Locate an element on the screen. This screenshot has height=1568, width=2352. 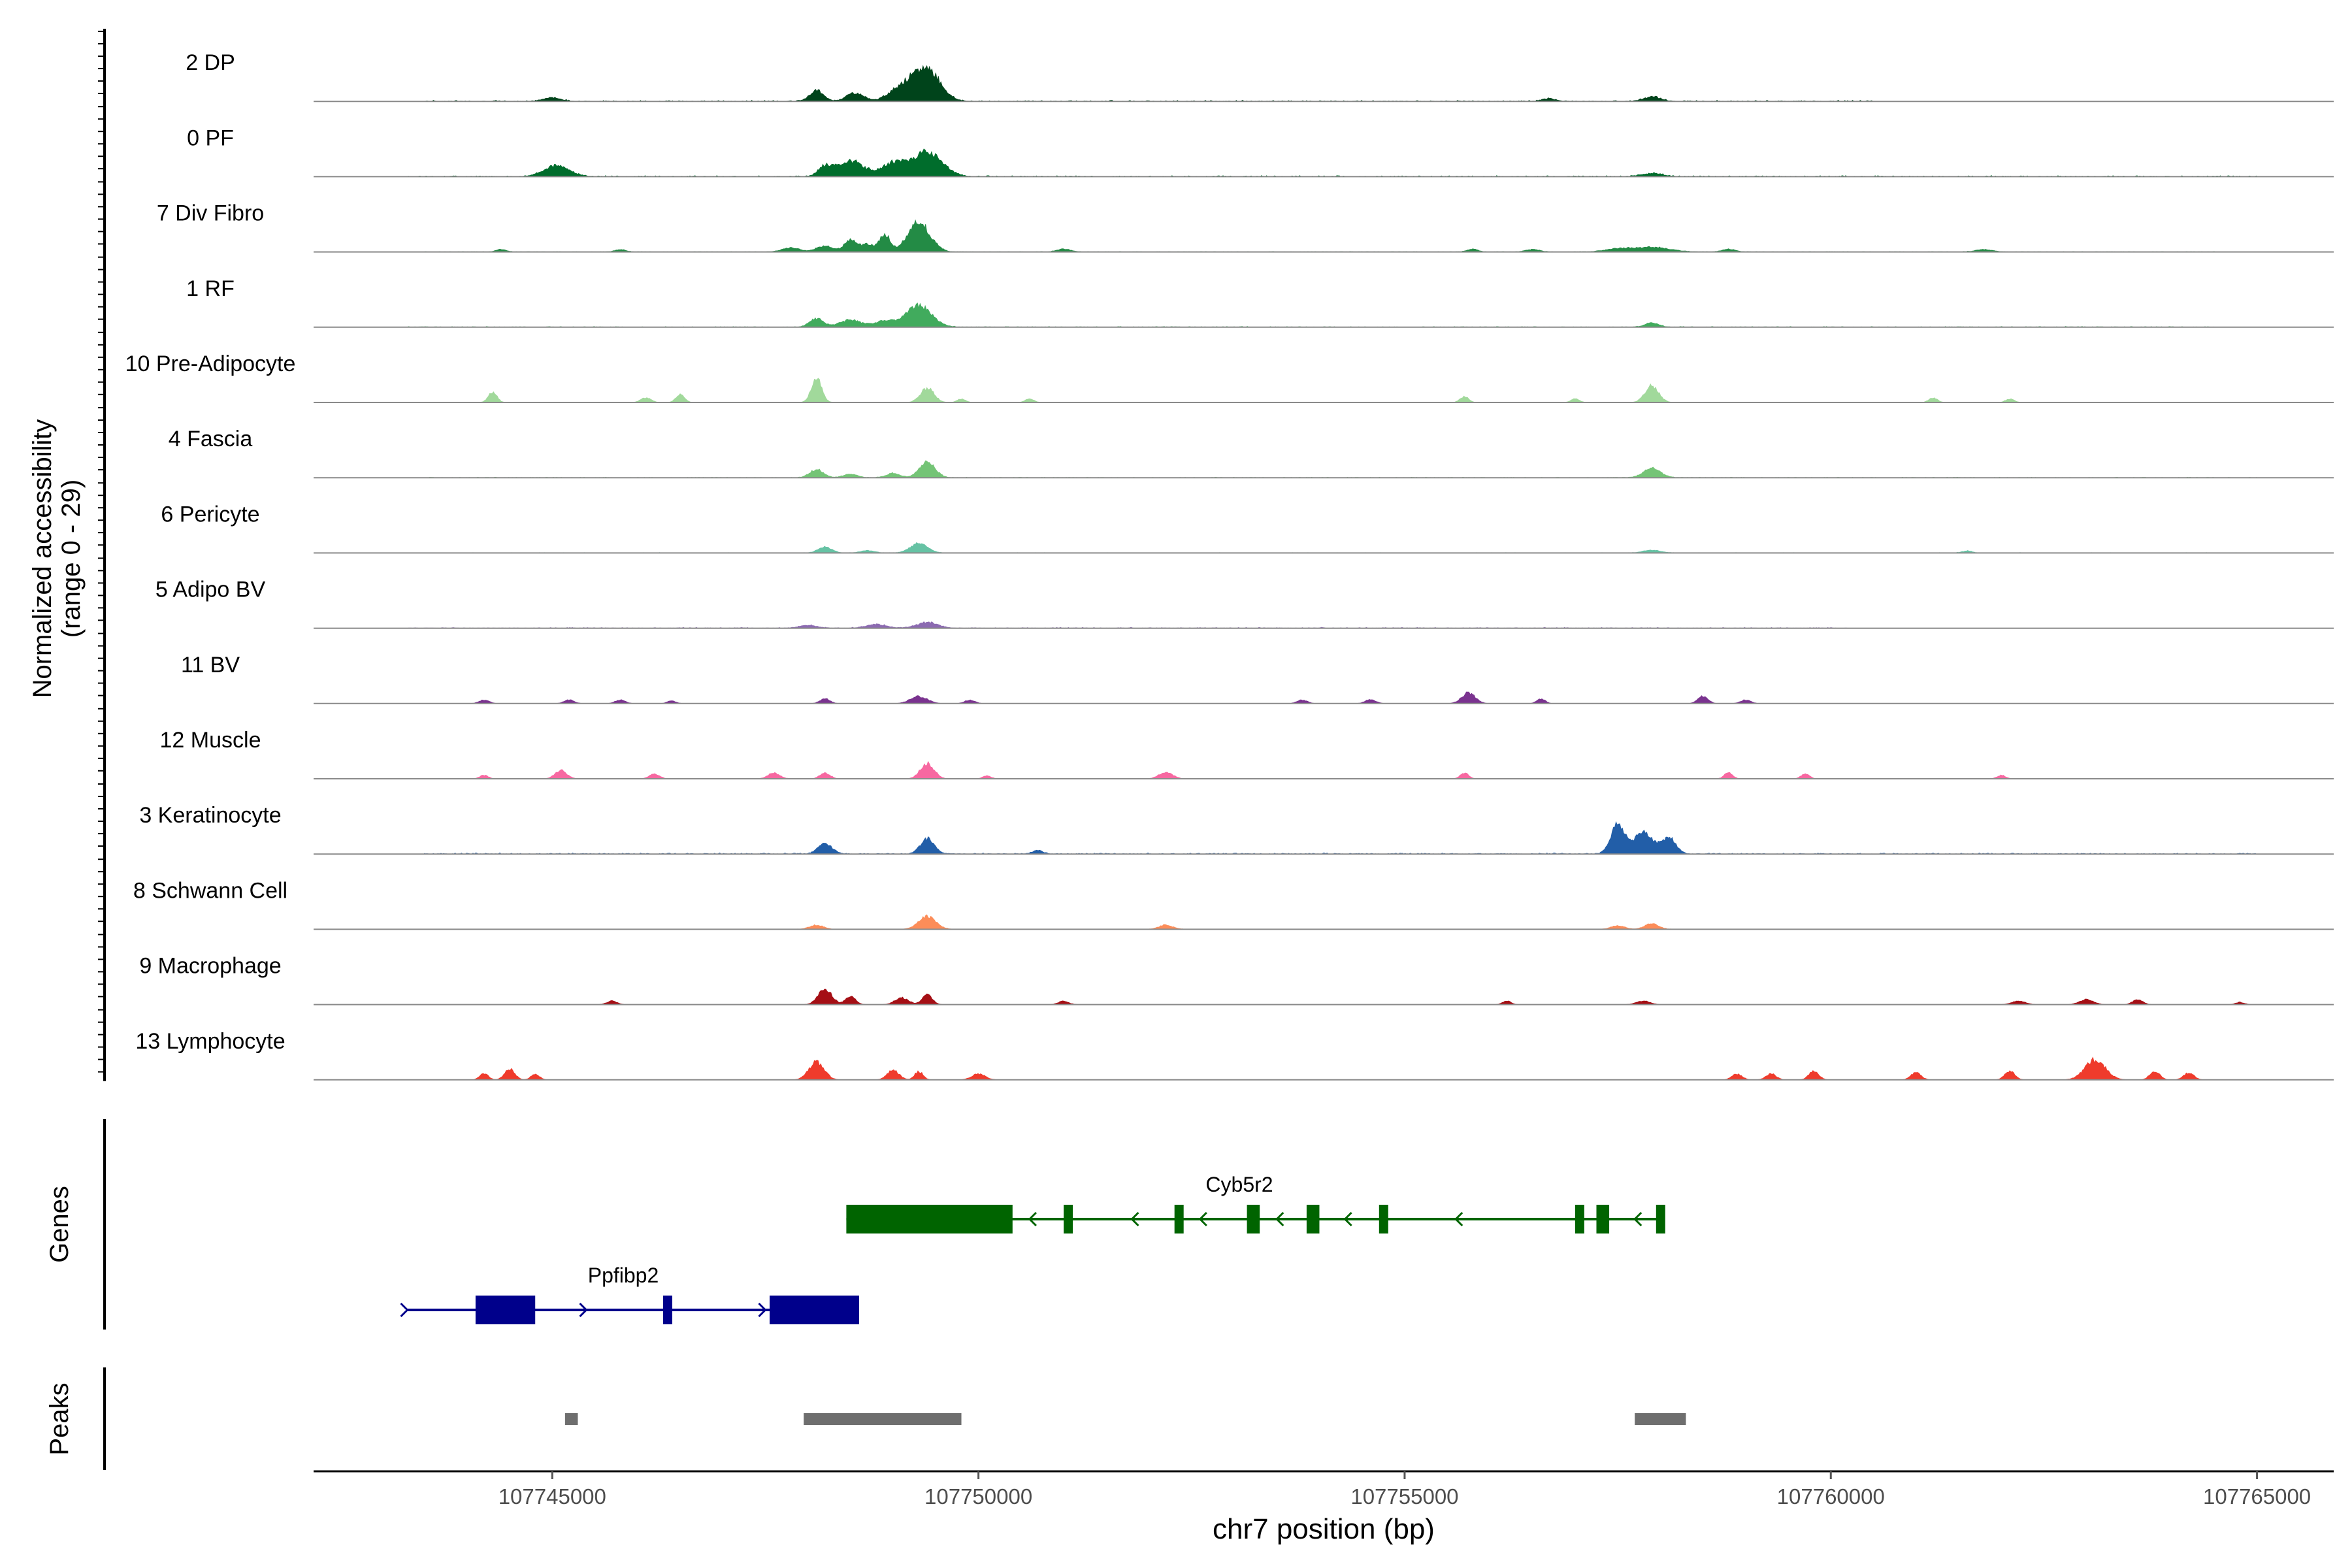
track-12: 8 Schwann Cell is located at coordinates (1233, 904).